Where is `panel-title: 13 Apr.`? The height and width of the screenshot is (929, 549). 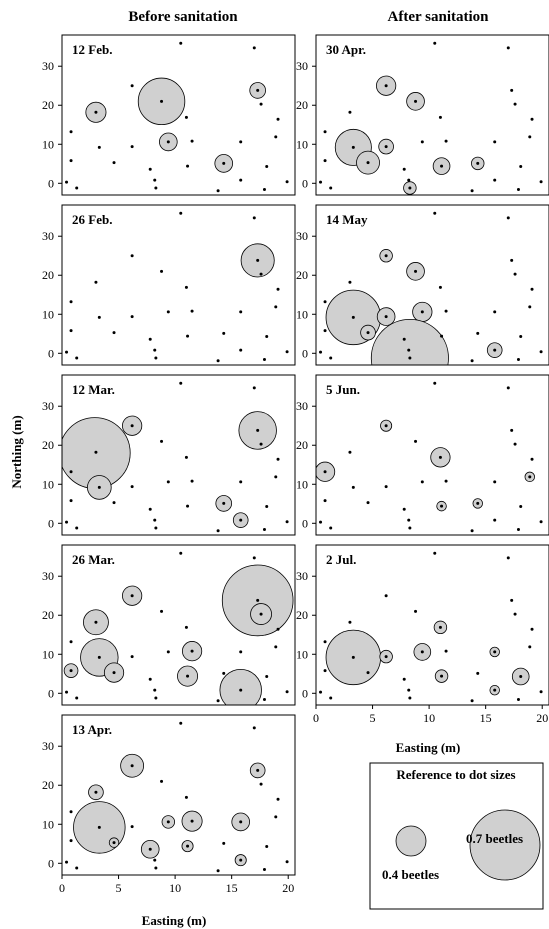
panel-title: 13 Apr. is located at coordinates (92, 729).